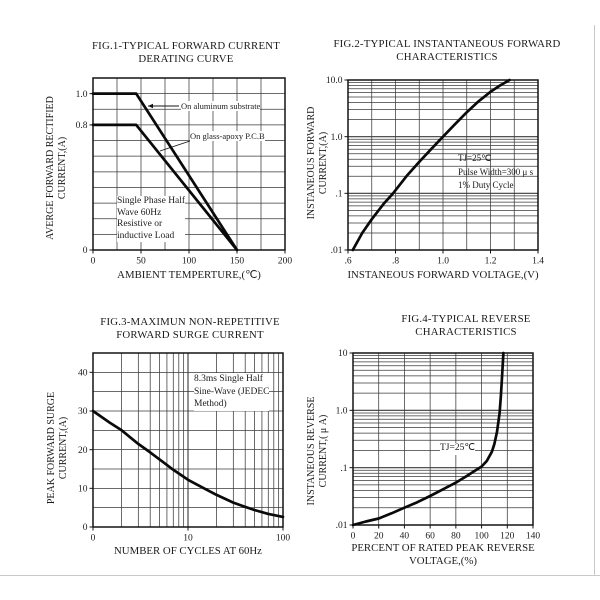 This screenshot has height=600, width=600. Describe the element at coordinates (458, 449) in the screenshot. I see `fig4-annotation-tj: TJ=25℃` at that location.